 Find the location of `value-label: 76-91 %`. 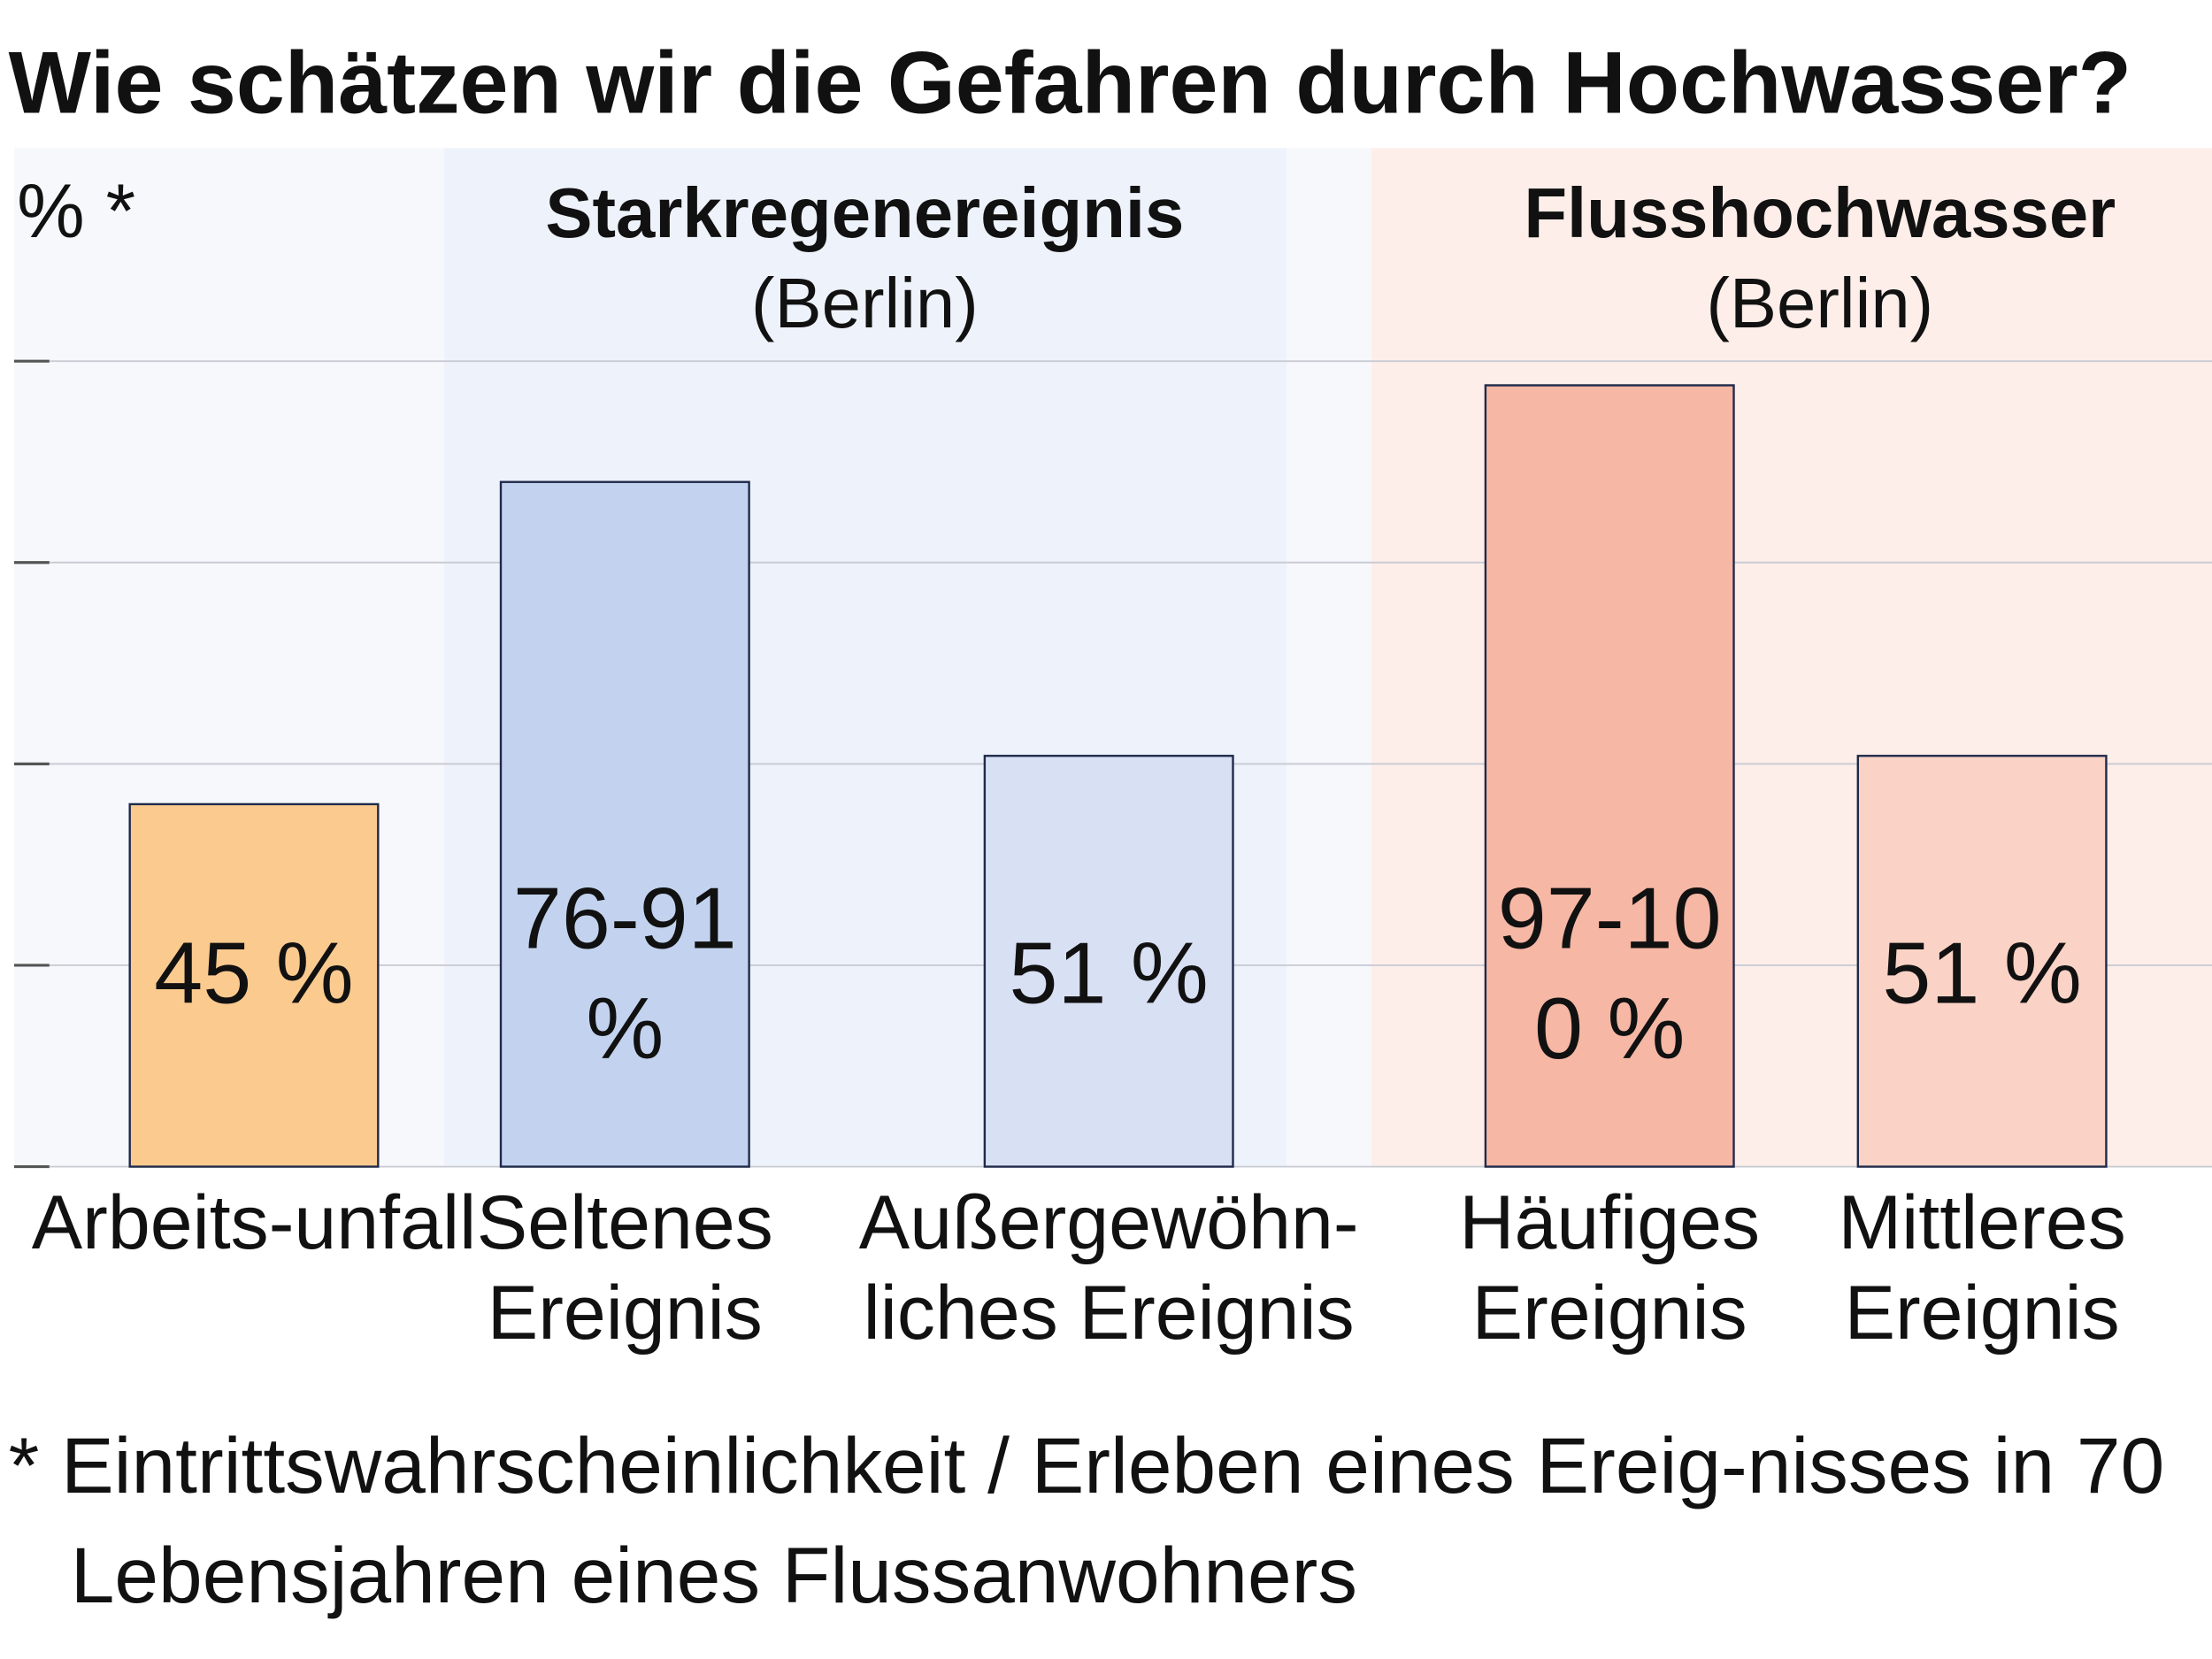

value-label: 76-91 % is located at coordinates (624, 974).